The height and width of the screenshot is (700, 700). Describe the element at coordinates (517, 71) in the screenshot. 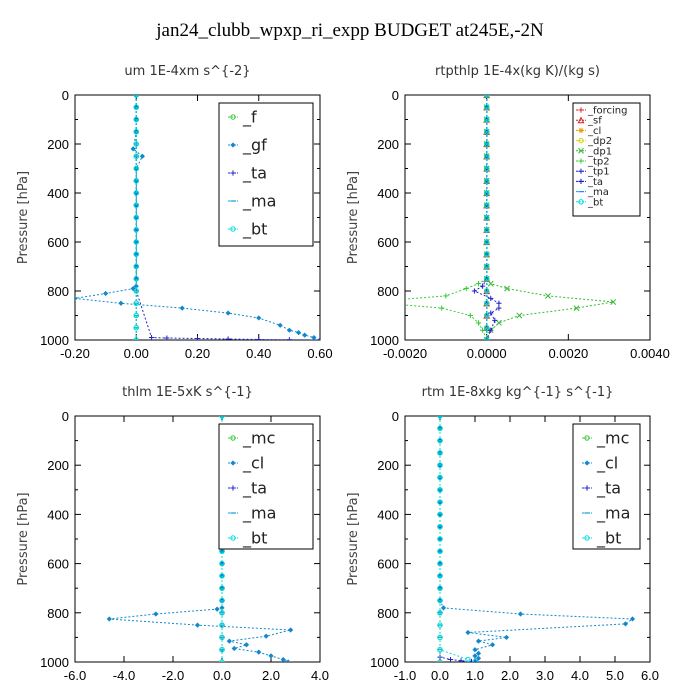

I see `plot-title: rtpthlp 1E-4x(kg K)/(kg s)` at that location.